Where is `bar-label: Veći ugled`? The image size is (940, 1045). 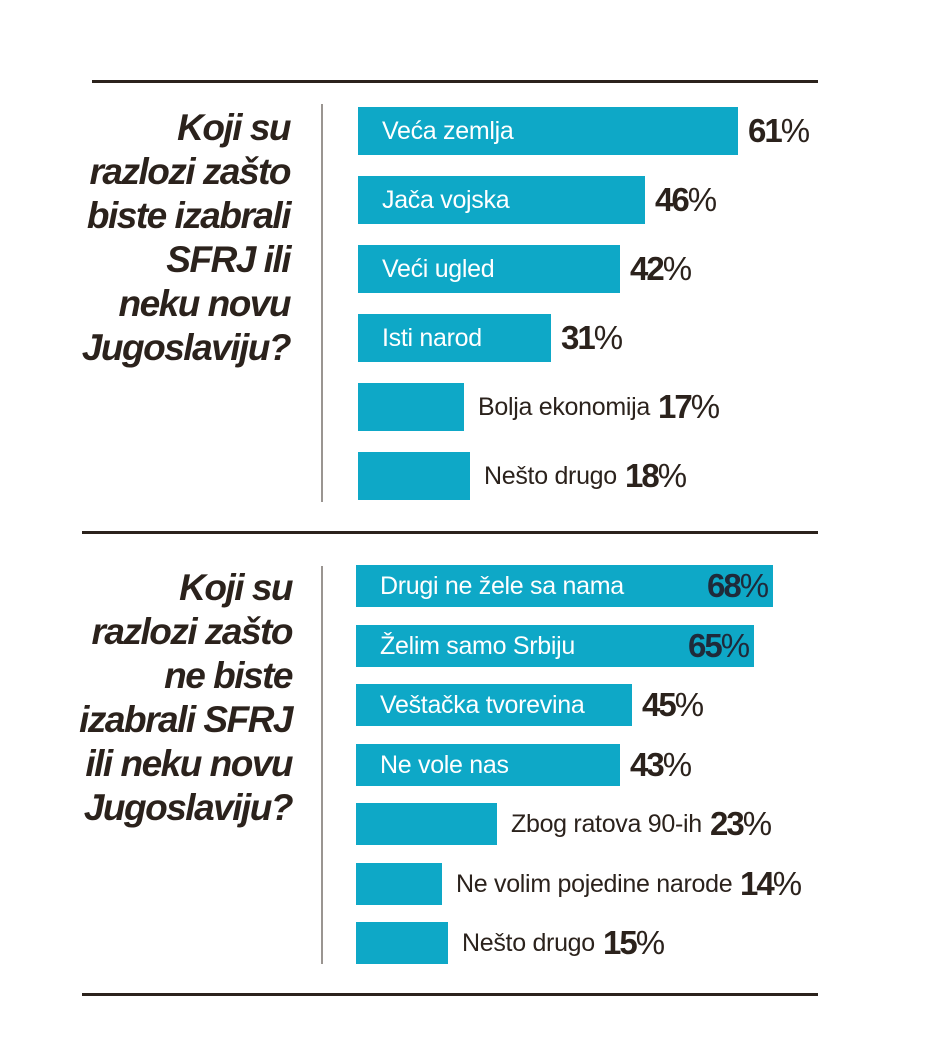 bar-label: Veći ugled is located at coordinates (438, 269).